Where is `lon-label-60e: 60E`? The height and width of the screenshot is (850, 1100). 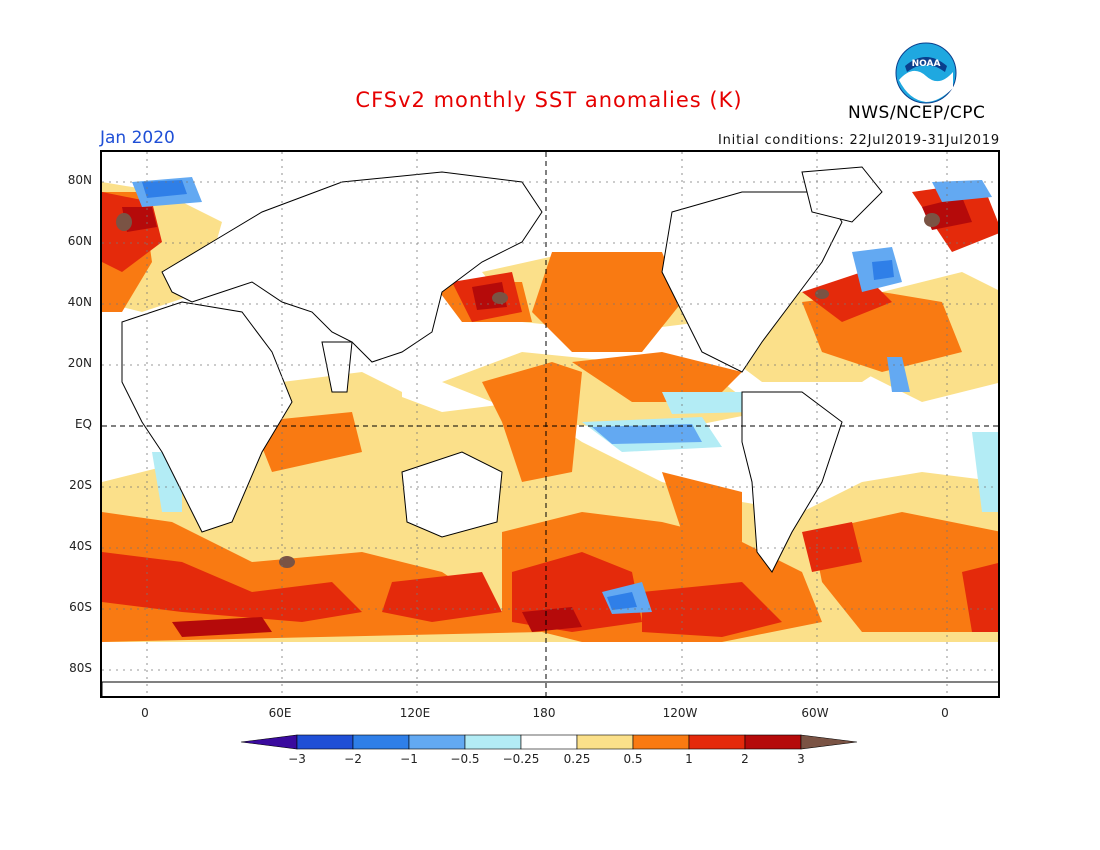 lon-label-60e: 60E is located at coordinates (280, 713).